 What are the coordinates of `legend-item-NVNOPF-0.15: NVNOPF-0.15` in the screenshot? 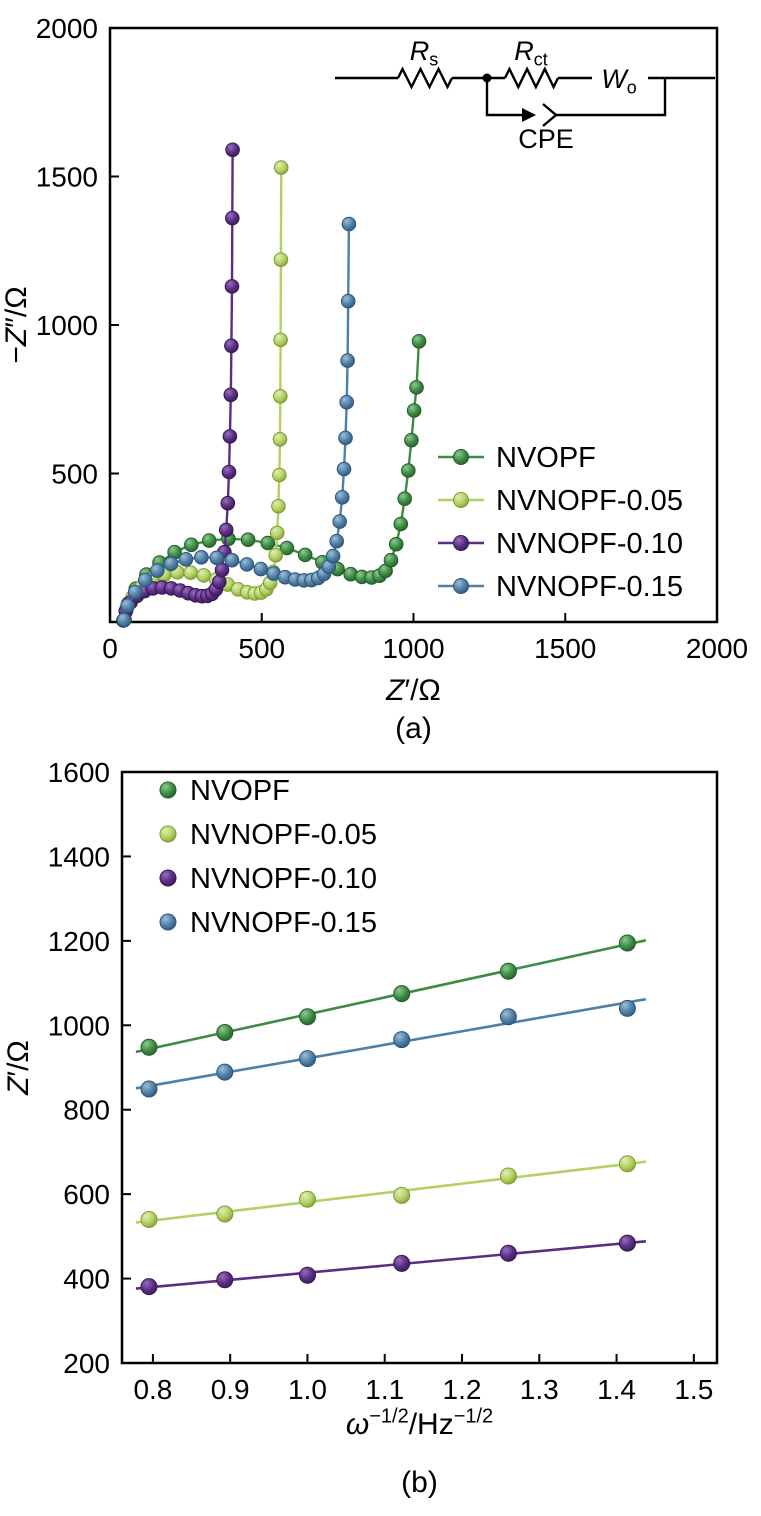 It's located at (268, 923).